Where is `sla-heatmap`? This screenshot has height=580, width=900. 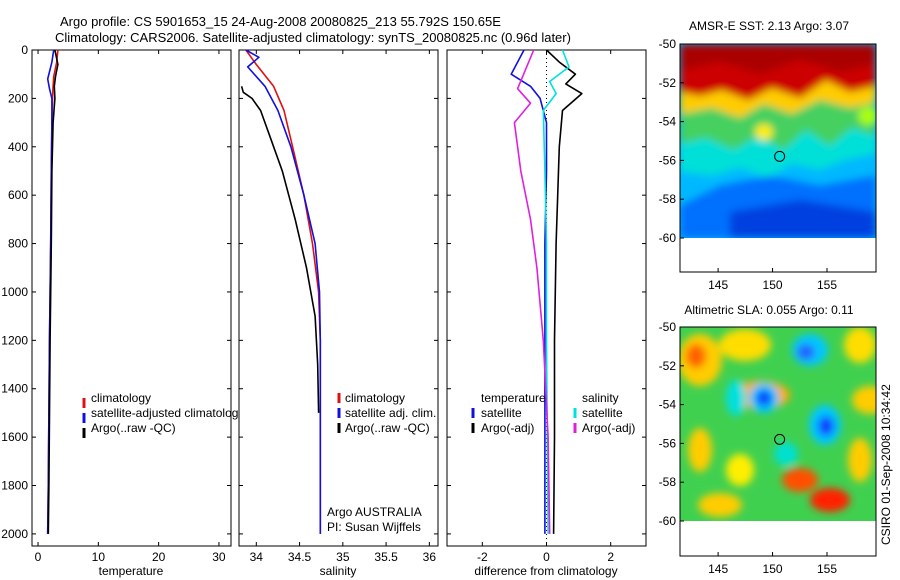
sla-heatmap is located at coordinates (778, 424).